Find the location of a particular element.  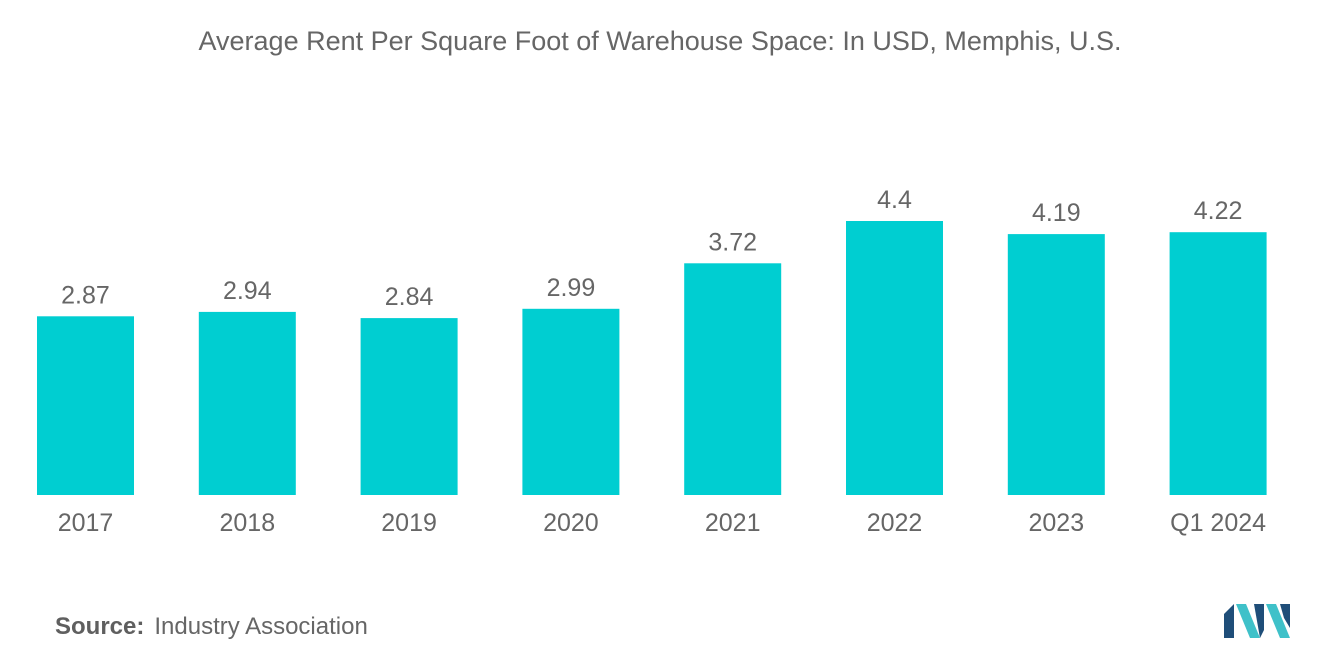

value-label-2021: 3.72 is located at coordinates (732, 242).